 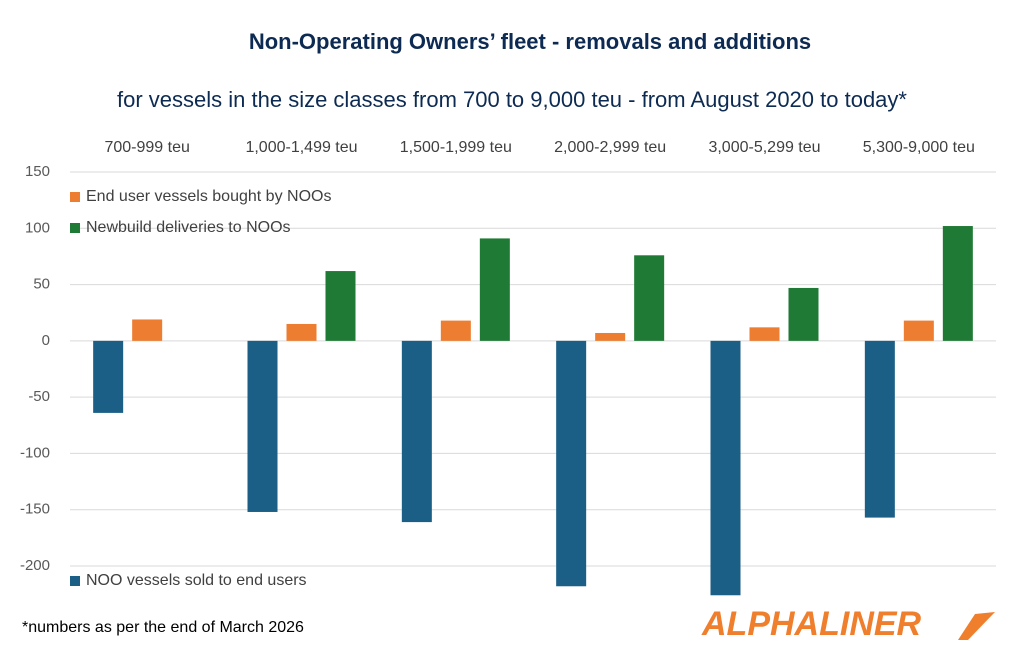 I want to click on x-tick-label: 2,000-2,999 teu, so click(x=610, y=147).